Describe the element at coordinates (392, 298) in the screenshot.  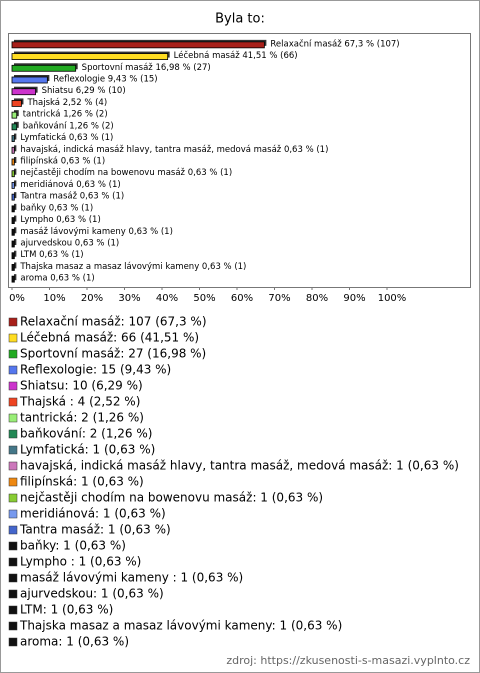
I see `x-tick-label: 100%` at that location.